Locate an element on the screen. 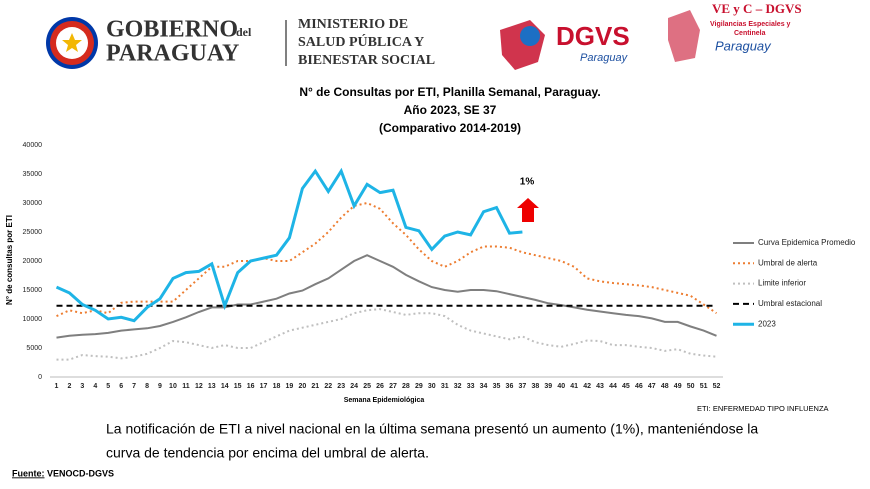 The image size is (870, 489). y-axis-label: N° de consultas por ETI is located at coordinates (9, 260).